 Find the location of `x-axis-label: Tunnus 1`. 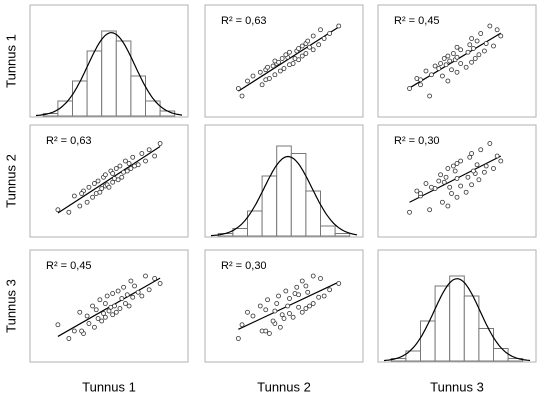

x-axis-label: Tunnus 1 is located at coordinates (109, 386).